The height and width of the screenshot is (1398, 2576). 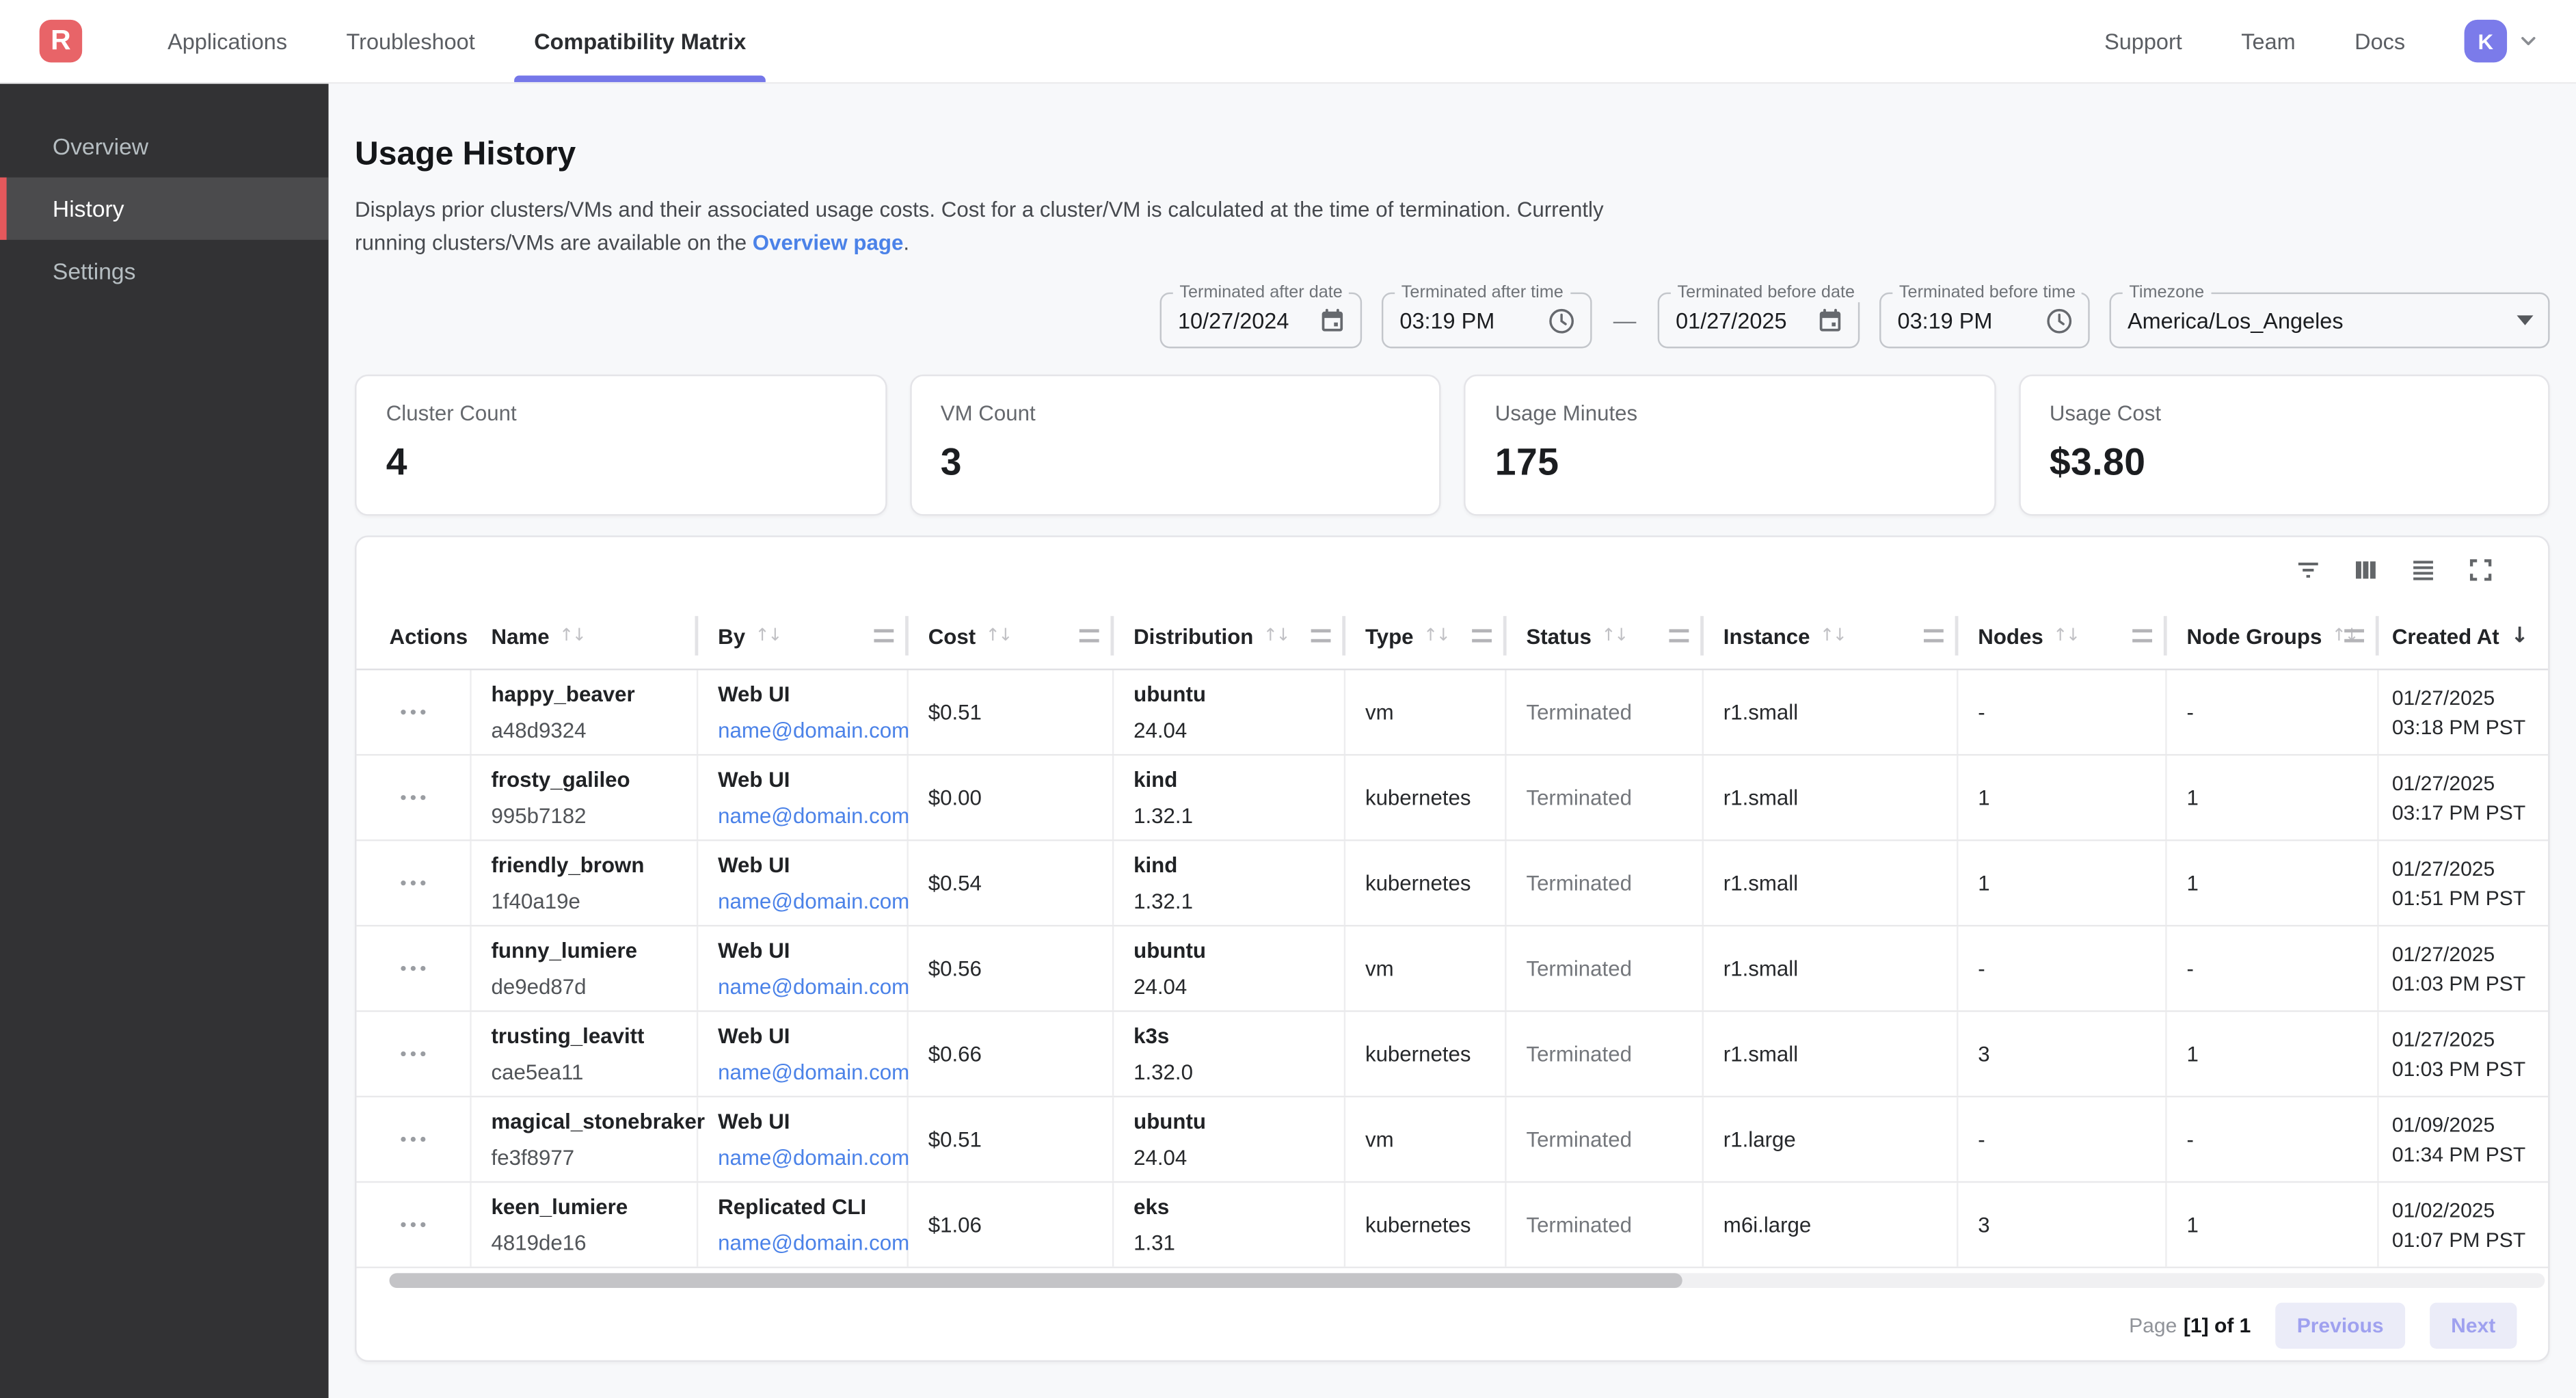 I want to click on overview-page-link: Overview page, so click(x=828, y=242).